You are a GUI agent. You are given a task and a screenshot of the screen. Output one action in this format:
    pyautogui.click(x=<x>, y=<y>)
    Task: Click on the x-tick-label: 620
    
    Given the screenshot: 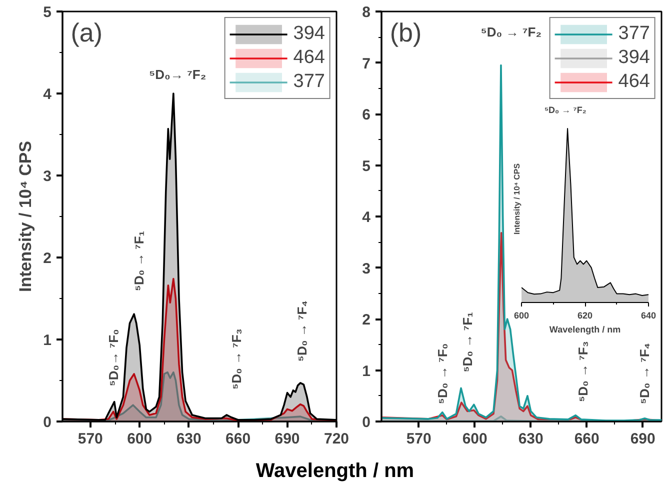 What is the action you would take?
    pyautogui.click(x=585, y=315)
    